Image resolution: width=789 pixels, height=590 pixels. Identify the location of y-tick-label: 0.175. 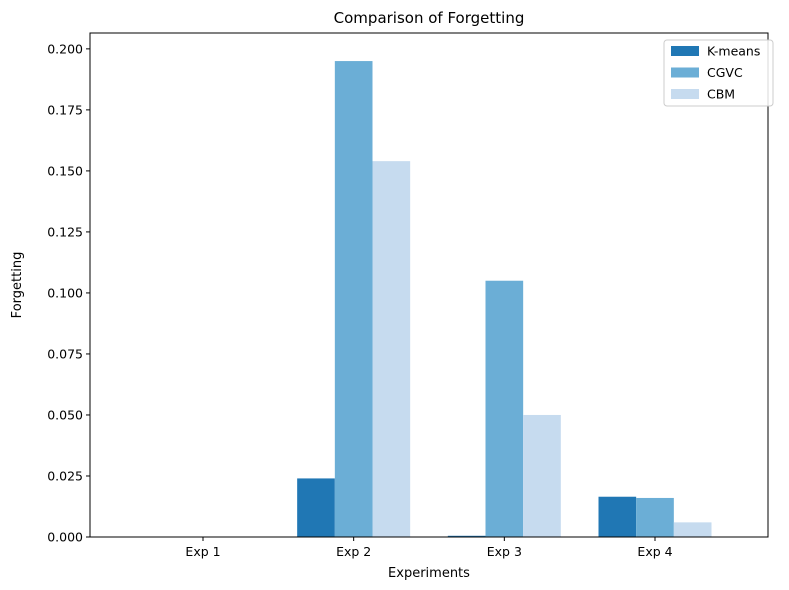
(65, 109).